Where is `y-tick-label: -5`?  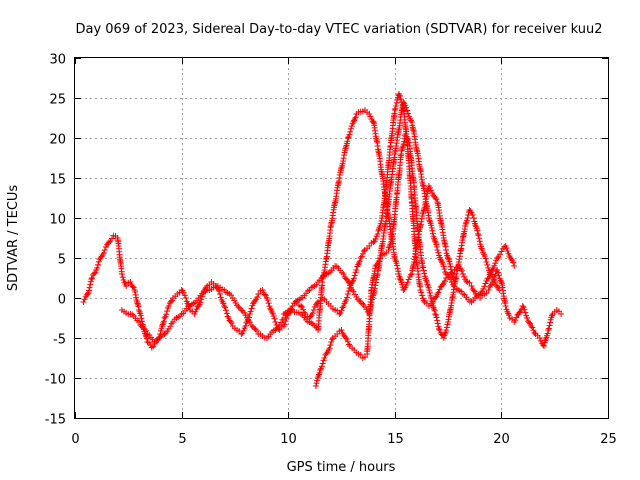
y-tick-label: -5 is located at coordinates (59, 340).